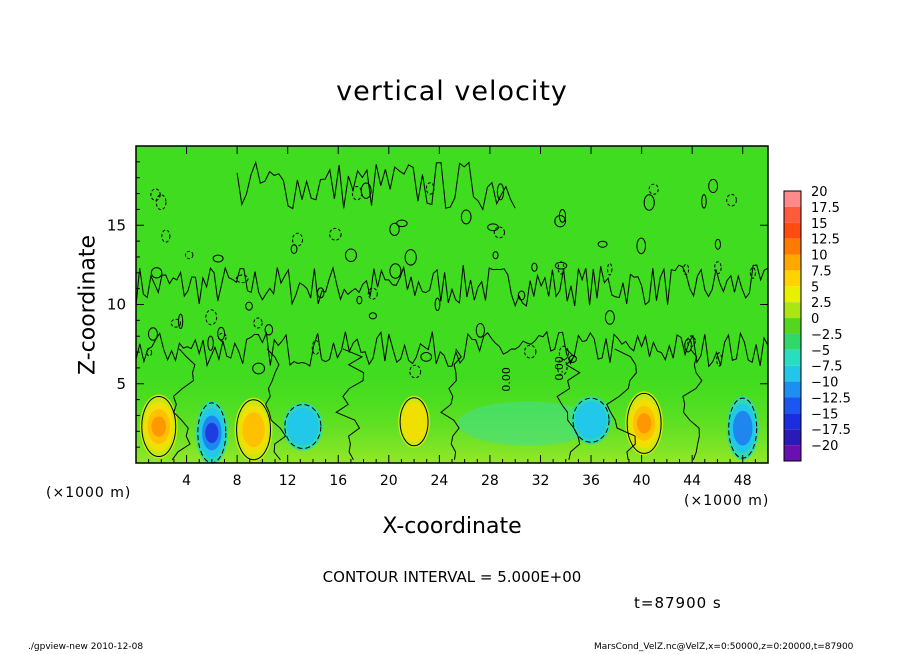  I want to click on x-unit-label-left: (×1000 m), so click(89, 493).